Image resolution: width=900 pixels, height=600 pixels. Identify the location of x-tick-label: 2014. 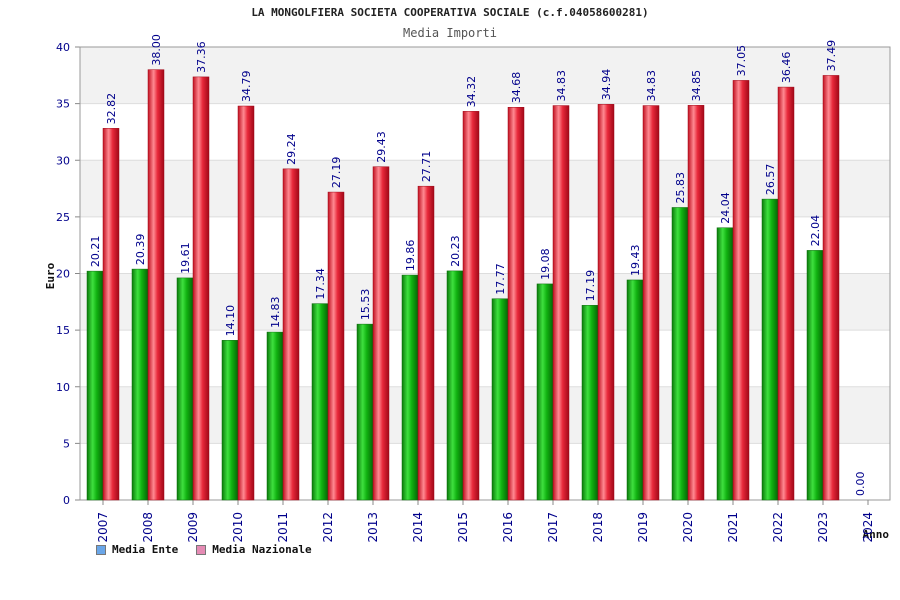
(418, 527).